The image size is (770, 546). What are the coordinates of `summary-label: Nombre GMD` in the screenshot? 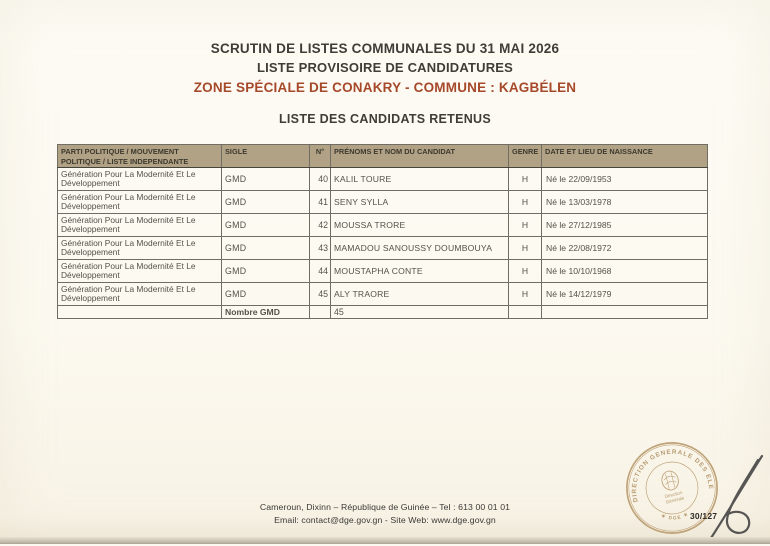 It's located at (265, 312).